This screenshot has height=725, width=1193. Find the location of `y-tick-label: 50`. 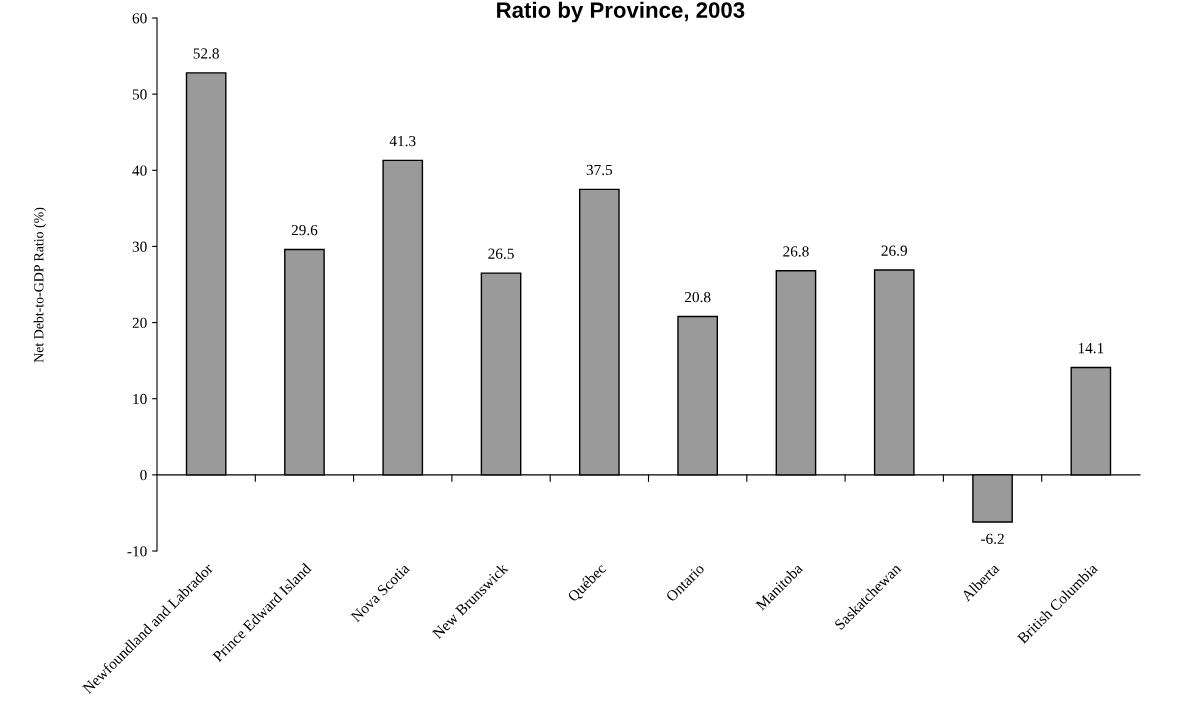

y-tick-label: 50 is located at coordinates (139, 94).